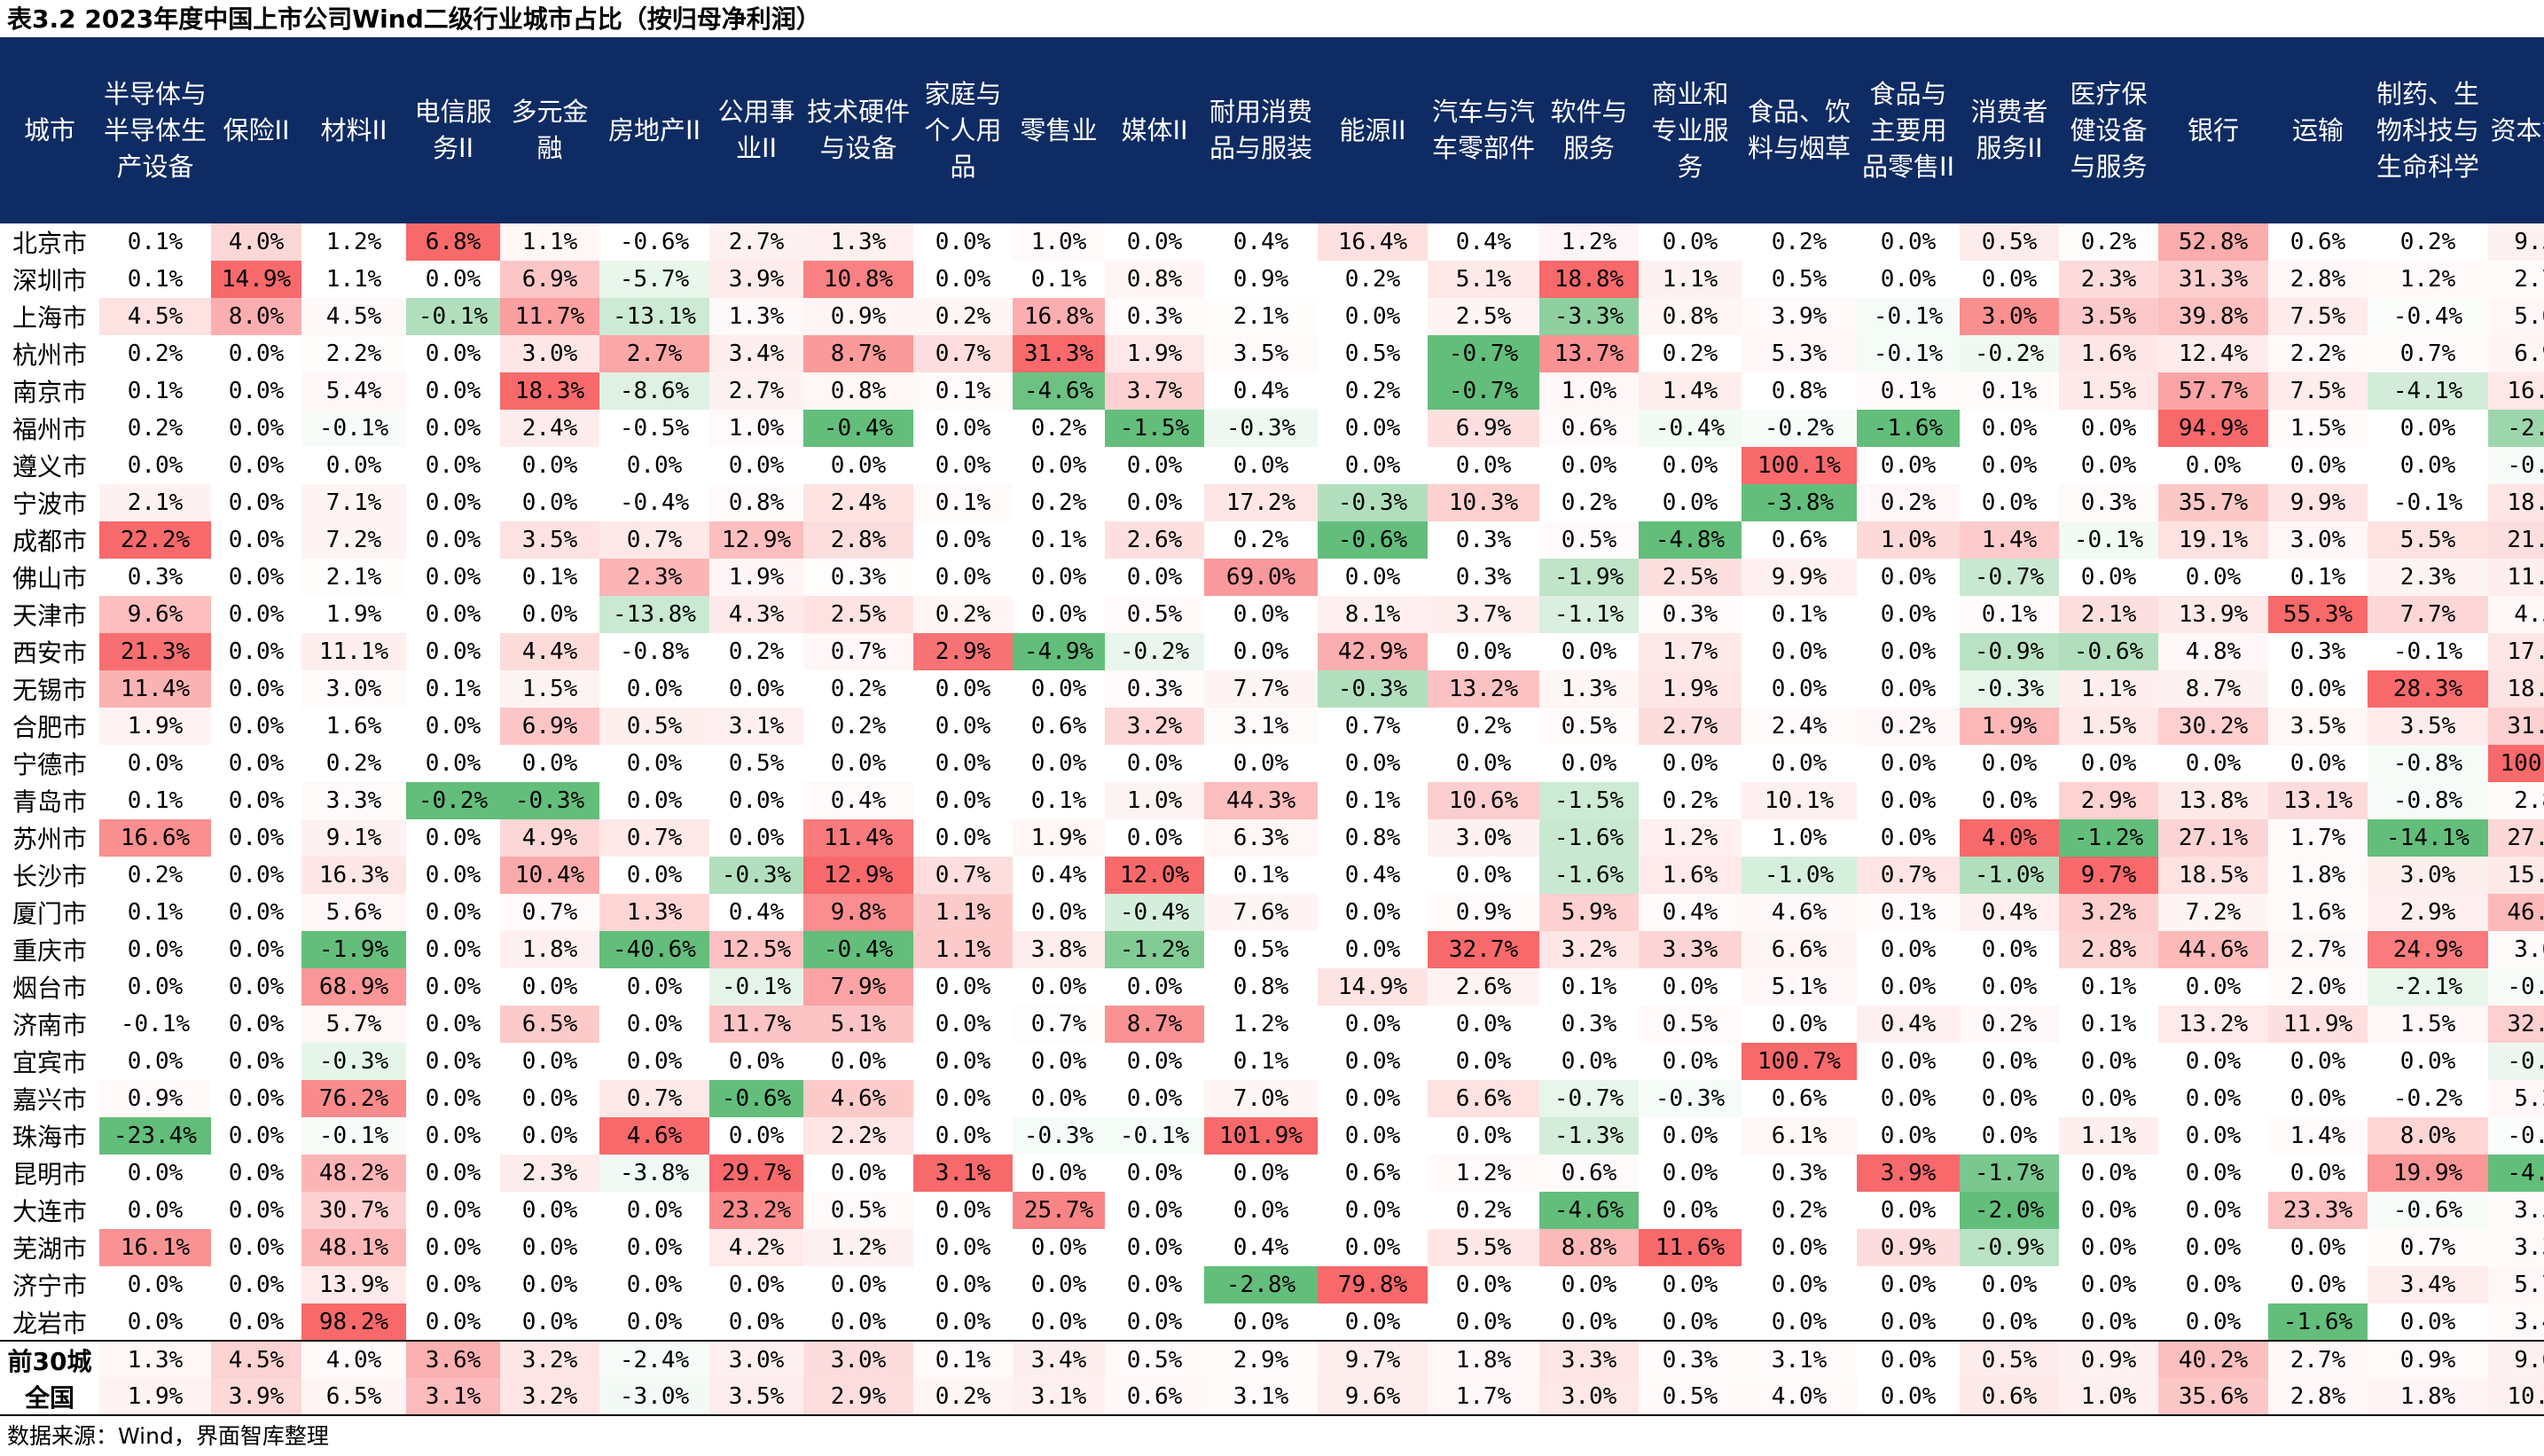 This screenshot has height=1456, width=2544. What do you see at coordinates (756, 1024) in the screenshot?
I see `value-cell: 11.7%` at bounding box center [756, 1024].